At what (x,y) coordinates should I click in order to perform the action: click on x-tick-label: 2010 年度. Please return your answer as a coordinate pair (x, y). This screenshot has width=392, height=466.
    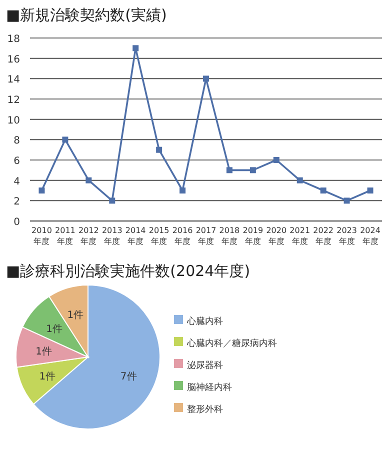
    Looking at the image, I should click on (42, 236).